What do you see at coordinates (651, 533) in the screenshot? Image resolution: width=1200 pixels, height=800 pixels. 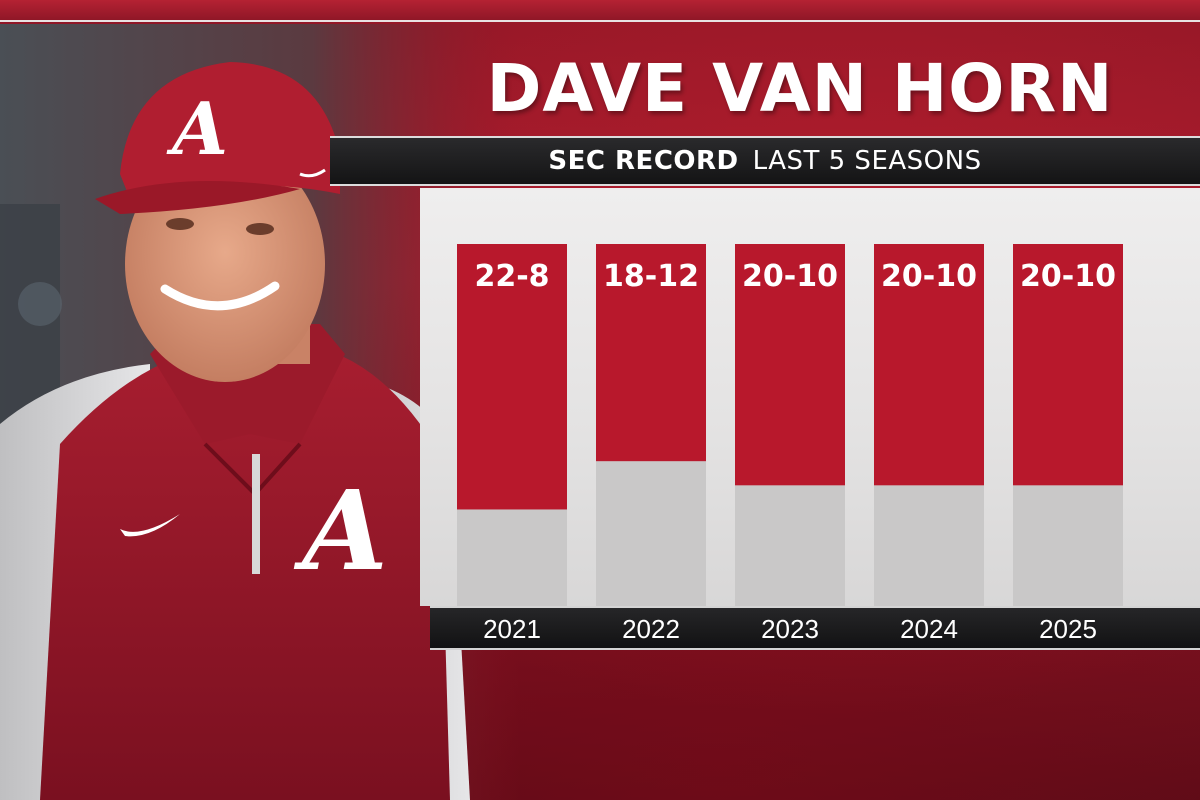 I see `bar-losses-2022` at bounding box center [651, 533].